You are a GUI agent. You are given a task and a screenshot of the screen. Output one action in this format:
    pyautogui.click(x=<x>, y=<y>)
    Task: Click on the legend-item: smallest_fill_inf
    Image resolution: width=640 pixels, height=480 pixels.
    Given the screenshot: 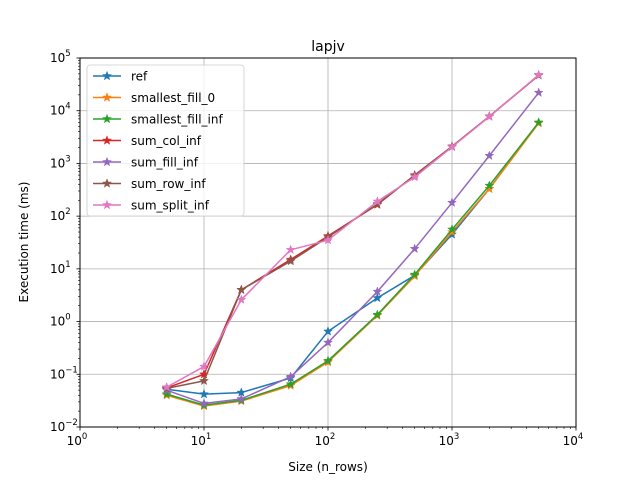 What is the action you would take?
    pyautogui.click(x=158, y=120)
    